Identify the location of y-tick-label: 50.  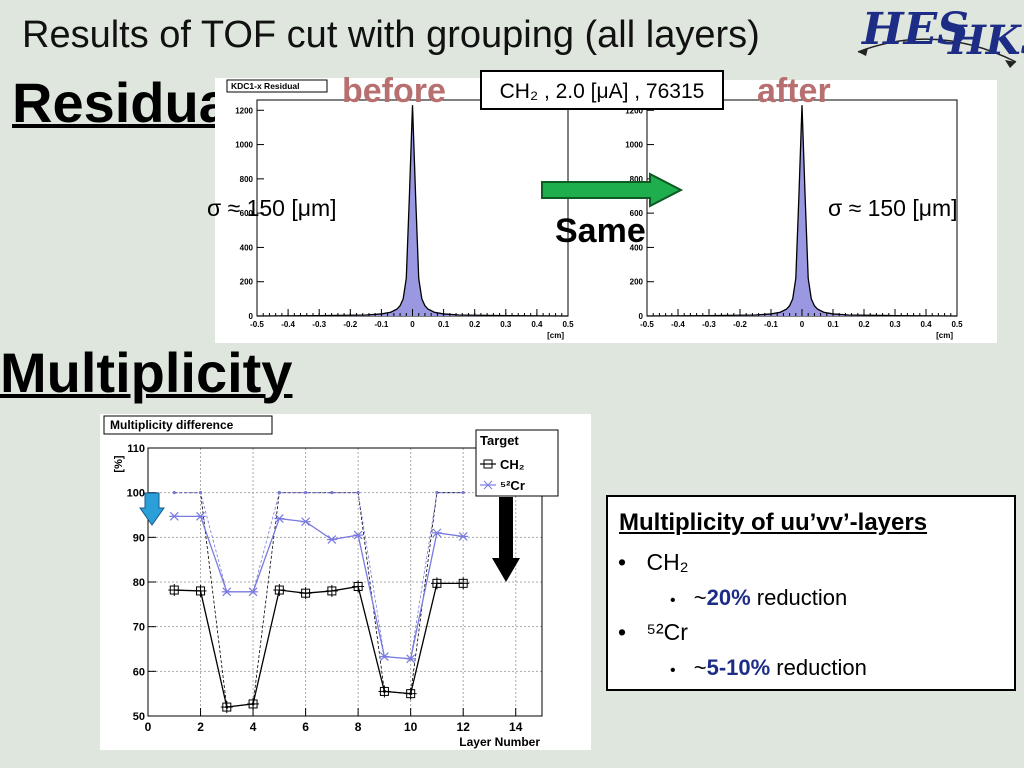
(139, 717).